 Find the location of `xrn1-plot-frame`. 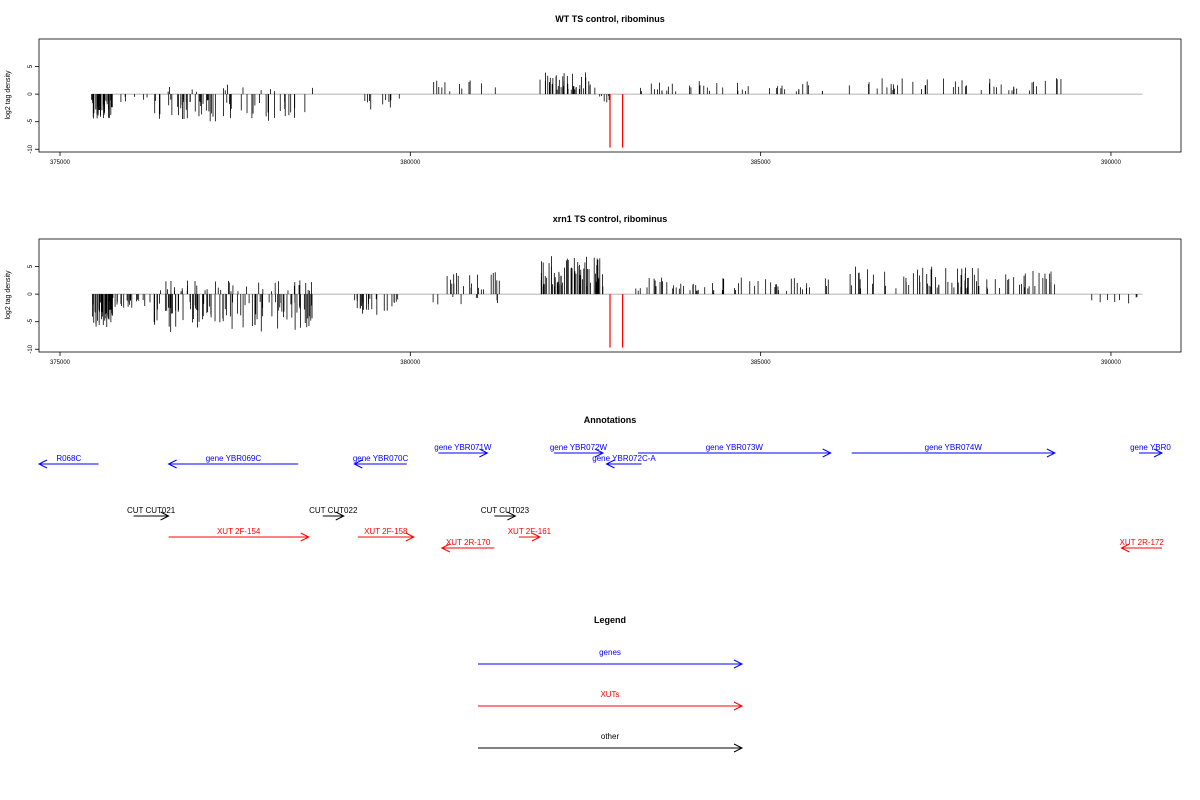

xrn1-plot-frame is located at coordinates (610, 295).